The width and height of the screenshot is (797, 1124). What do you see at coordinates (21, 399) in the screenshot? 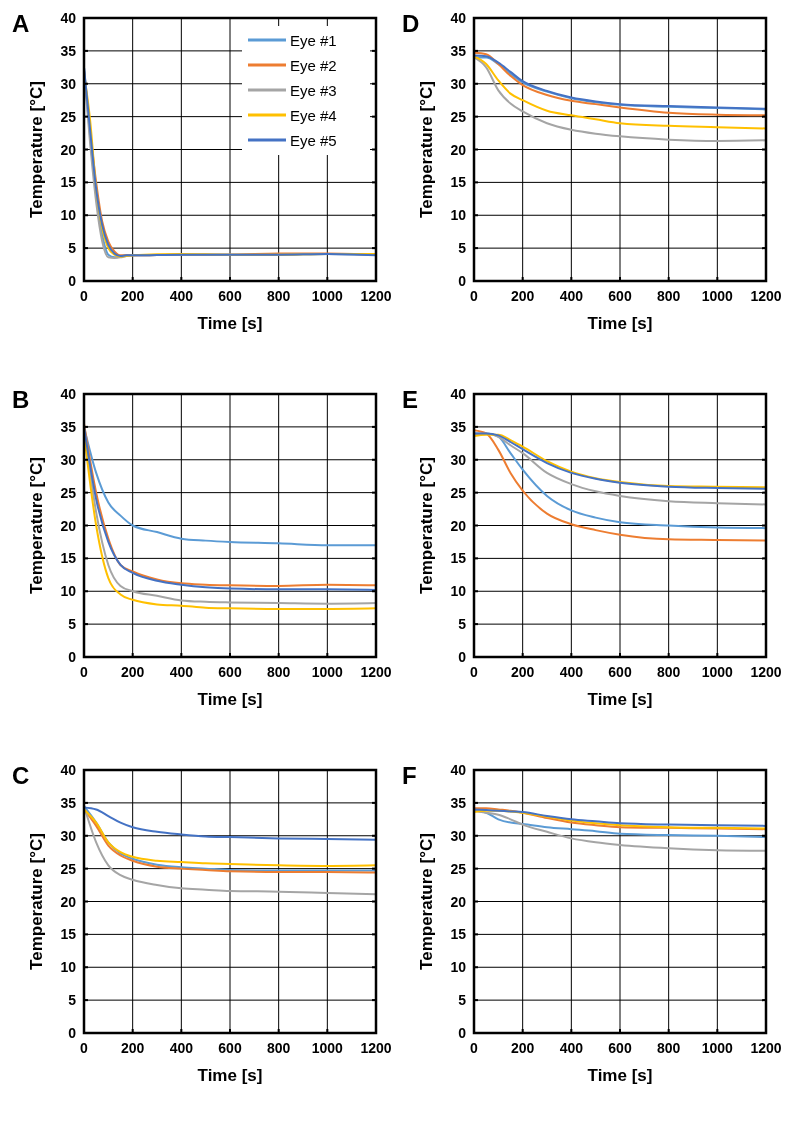
I see `chart-title: B` at bounding box center [21, 399].